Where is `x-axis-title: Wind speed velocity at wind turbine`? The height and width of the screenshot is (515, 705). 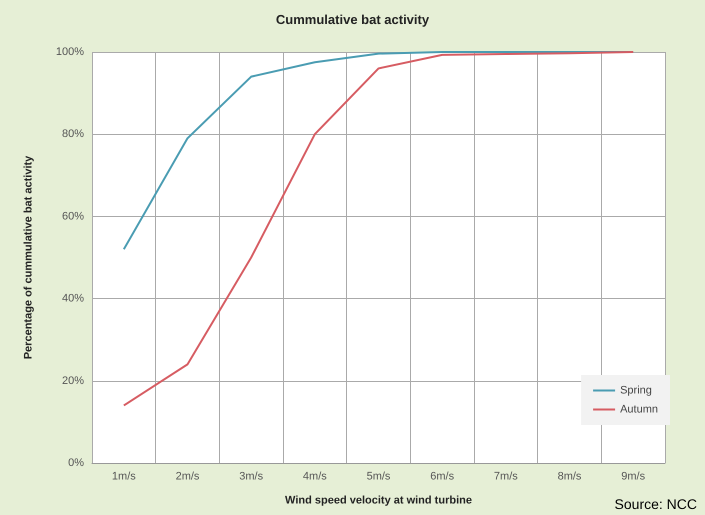 x-axis-title: Wind speed velocity at wind turbine is located at coordinates (378, 500).